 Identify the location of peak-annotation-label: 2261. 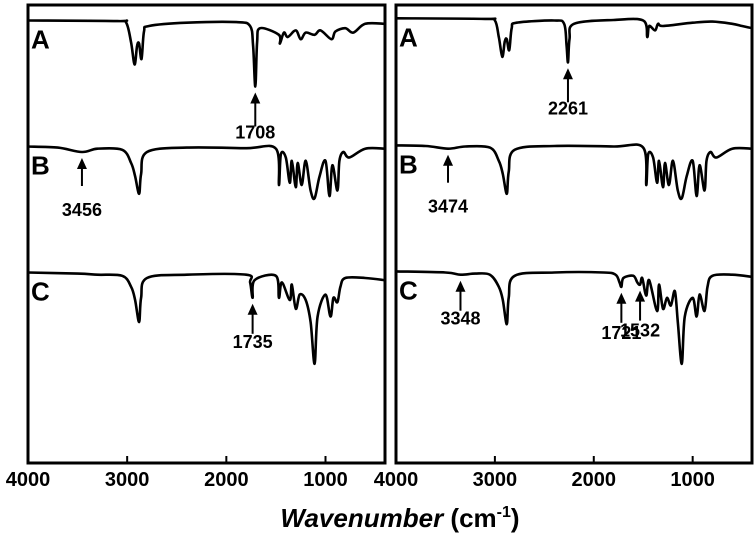
(568, 108).